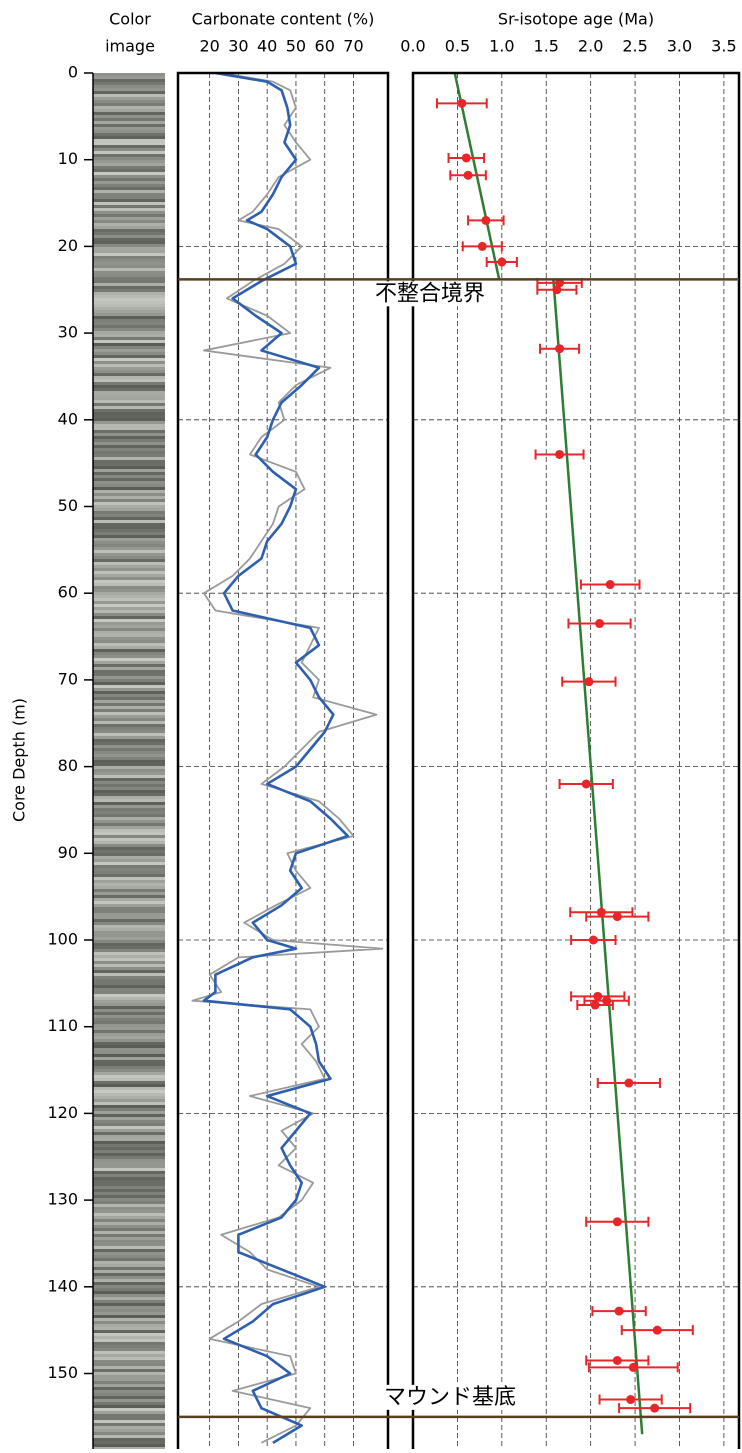 The height and width of the screenshot is (1453, 742). Describe the element at coordinates (679, 46) in the screenshot. I see `x-tick-label: 3.0` at that location.